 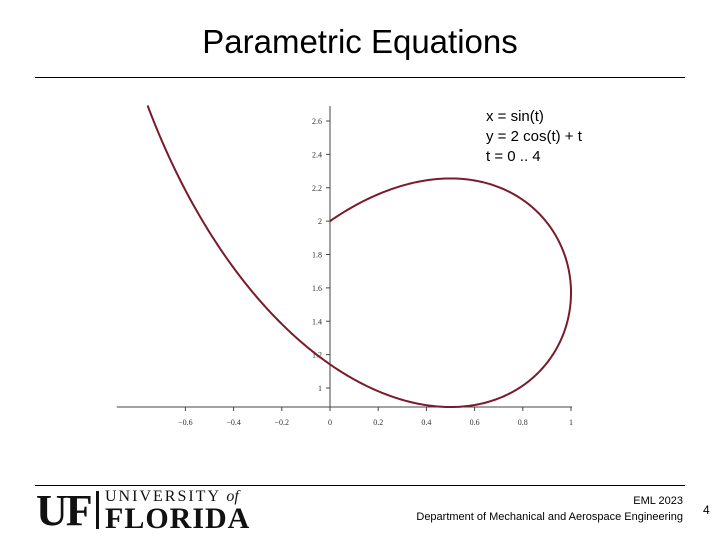 What do you see at coordinates (317, 255) in the screenshot?
I see `y-tick-label: 1.8` at bounding box center [317, 255].